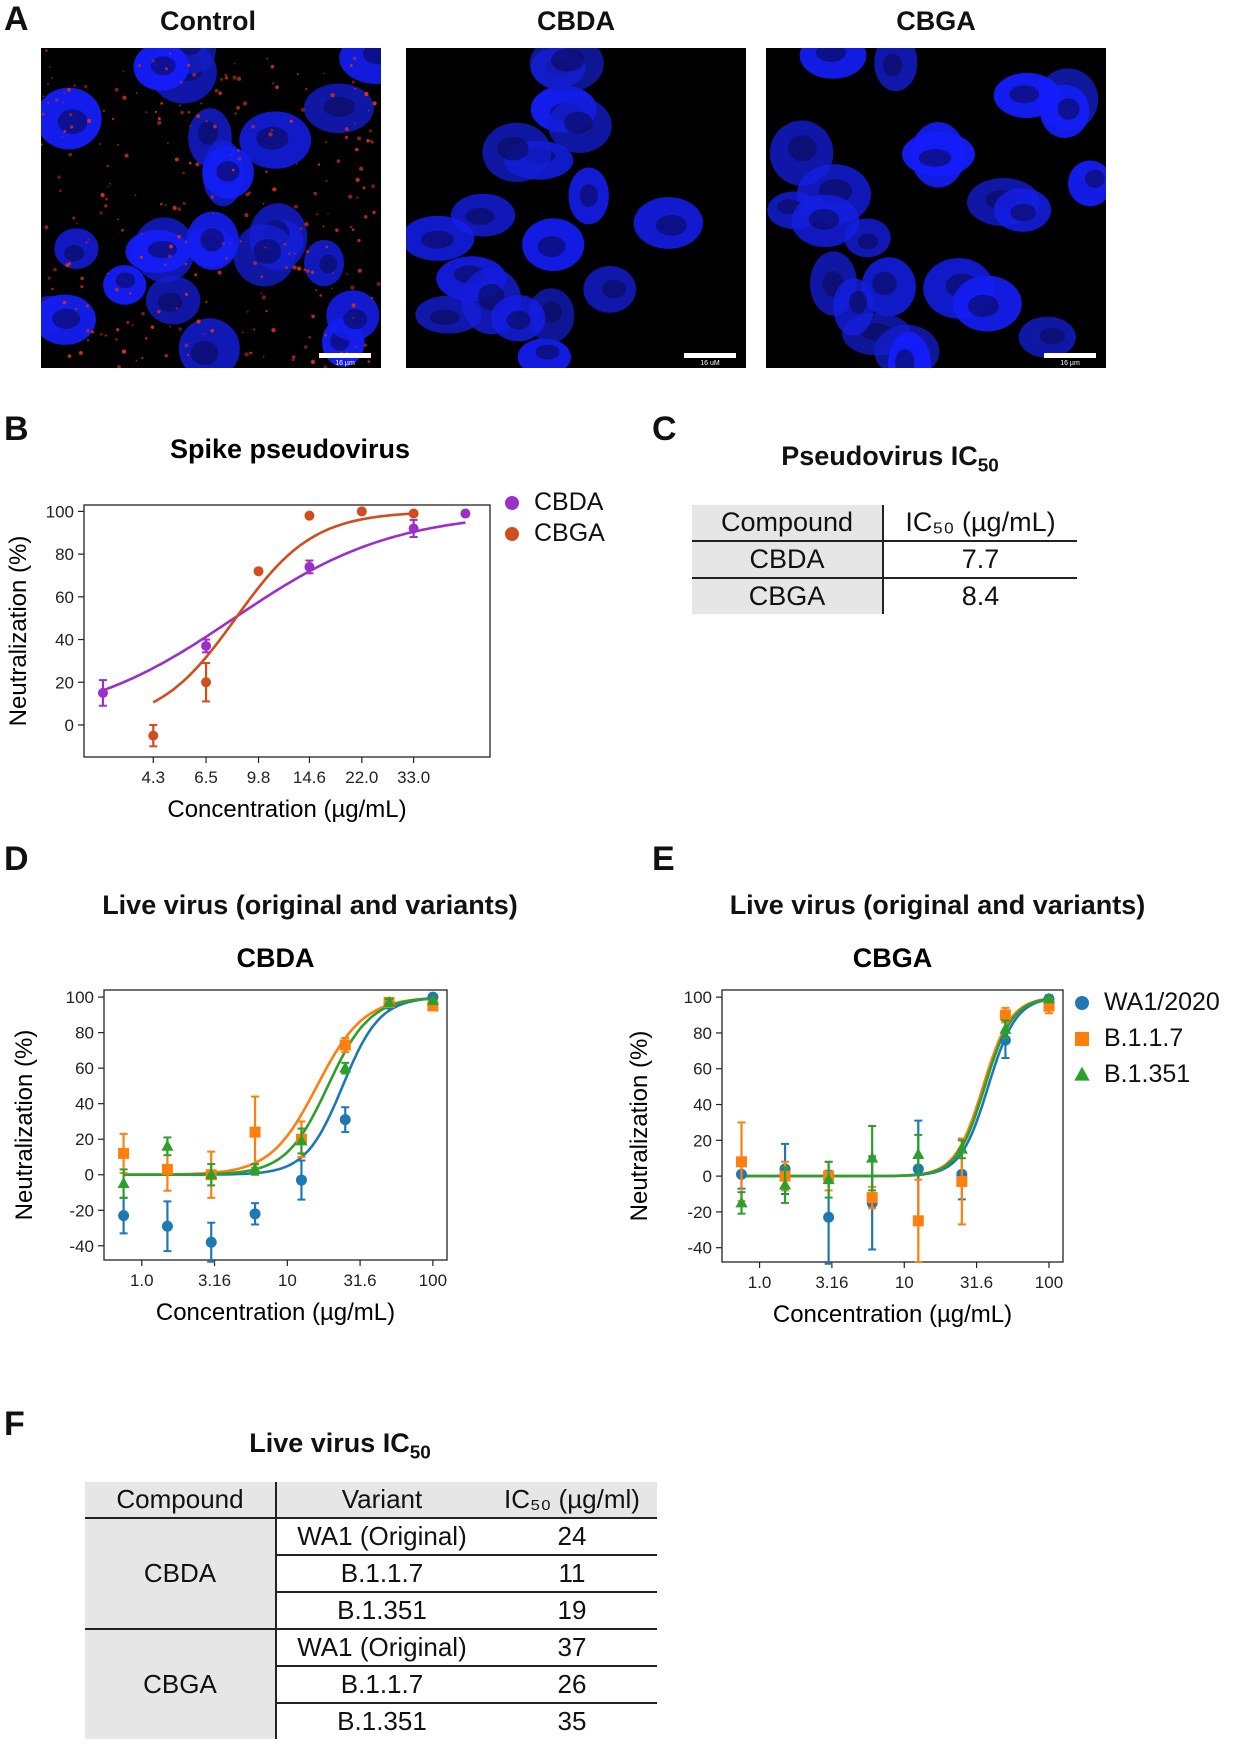 Image resolution: width=1250 pixels, height=1747 pixels. What do you see at coordinates (572, 1574) in the screenshot?
I see `cell-ic50: 11` at bounding box center [572, 1574].